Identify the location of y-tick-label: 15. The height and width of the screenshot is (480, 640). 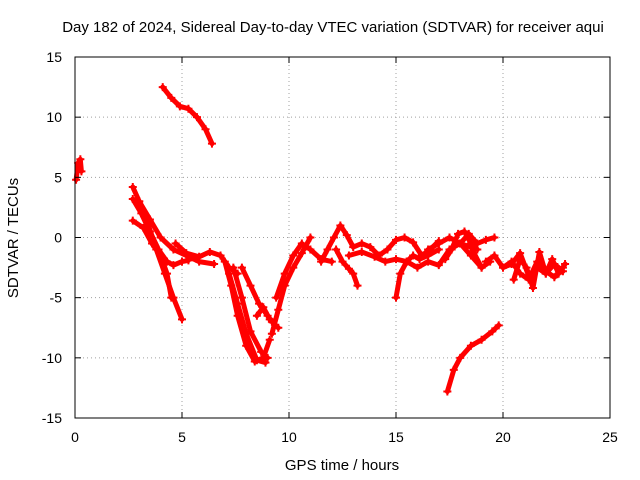
(54, 57).